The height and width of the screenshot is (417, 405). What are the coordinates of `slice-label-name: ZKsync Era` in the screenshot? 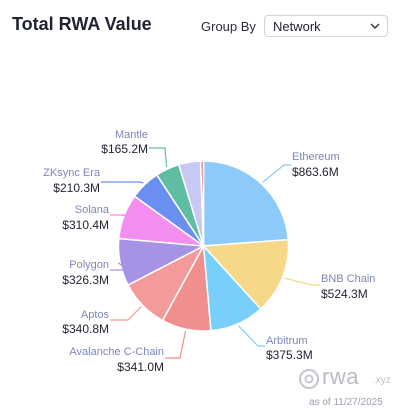 It's located at (72, 173).